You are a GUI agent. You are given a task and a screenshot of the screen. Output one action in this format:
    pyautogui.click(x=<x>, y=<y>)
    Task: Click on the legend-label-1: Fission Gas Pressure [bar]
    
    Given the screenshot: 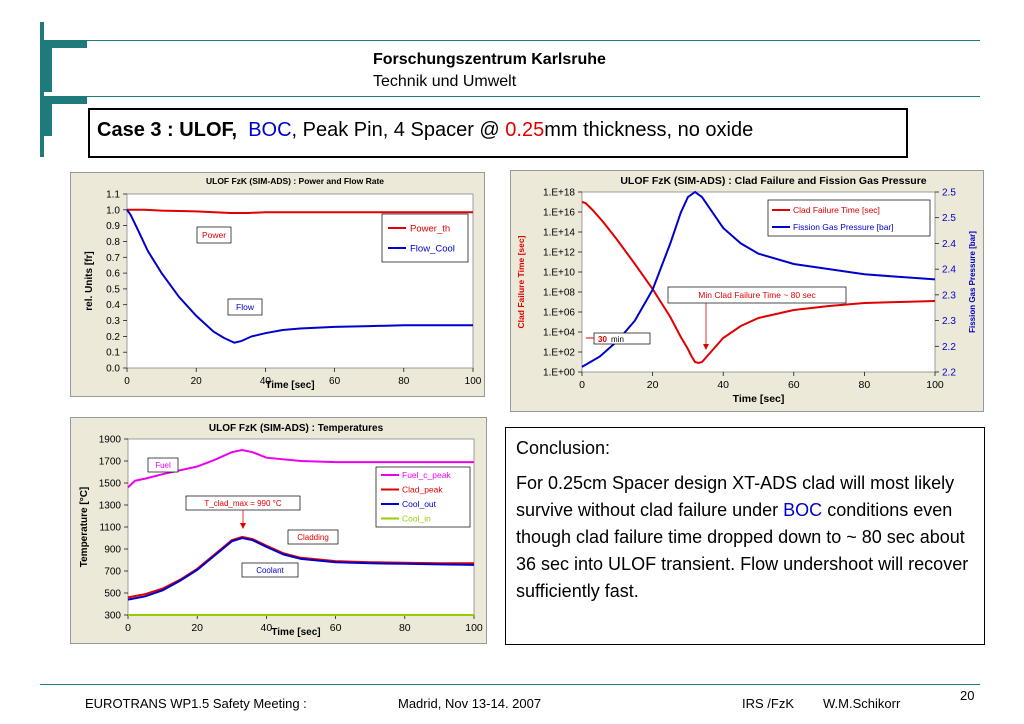 What is the action you would take?
    pyautogui.click(x=843, y=227)
    